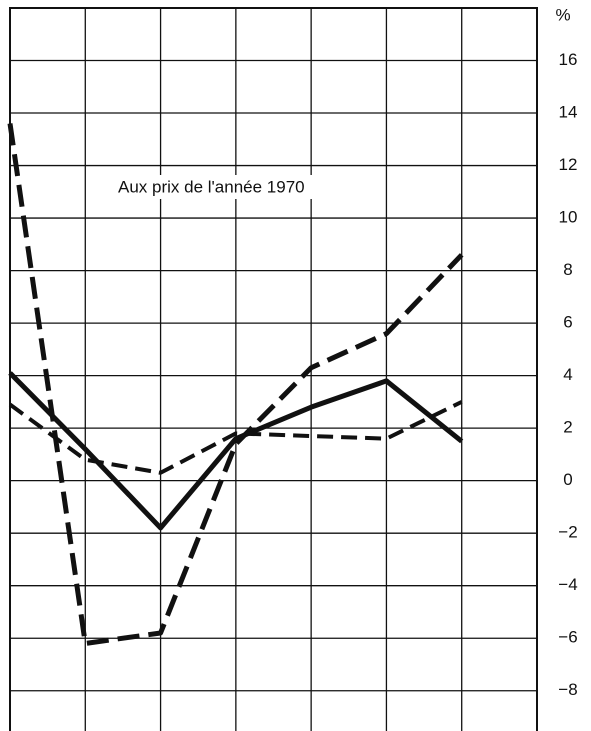 The height and width of the screenshot is (731, 591). Describe the element at coordinates (567, 479) in the screenshot. I see `y-tick-label: 0` at that location.